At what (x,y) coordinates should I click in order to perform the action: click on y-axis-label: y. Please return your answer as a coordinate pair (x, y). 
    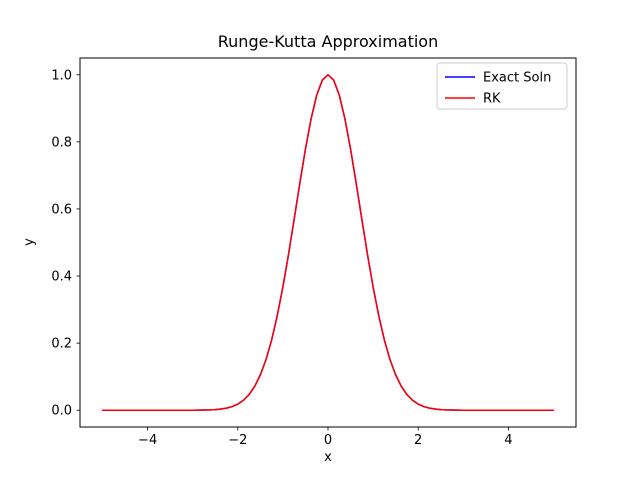
    Looking at the image, I should click on (29, 242).